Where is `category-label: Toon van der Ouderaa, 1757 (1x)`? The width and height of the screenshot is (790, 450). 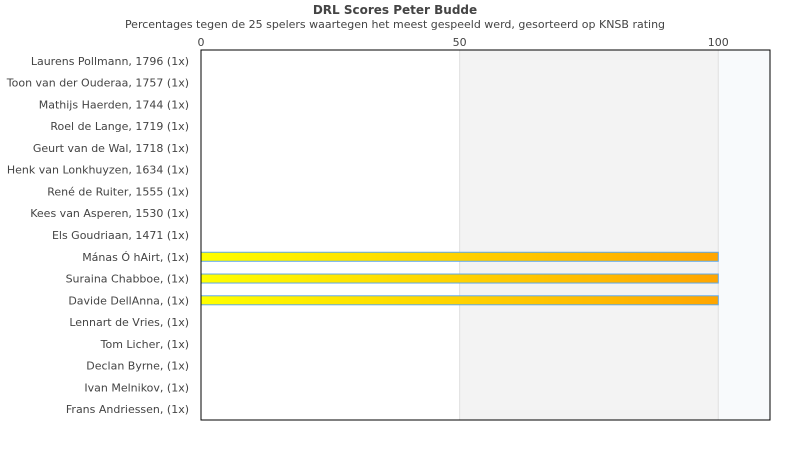 category-label: Toon van der Ouderaa, 1757 (1x) is located at coordinates (97, 83).